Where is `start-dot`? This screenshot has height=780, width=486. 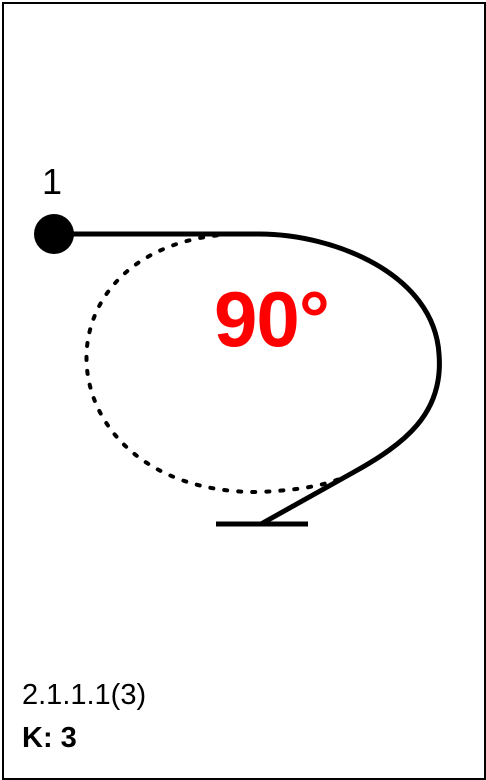
start-dot is located at coordinates (54, 234).